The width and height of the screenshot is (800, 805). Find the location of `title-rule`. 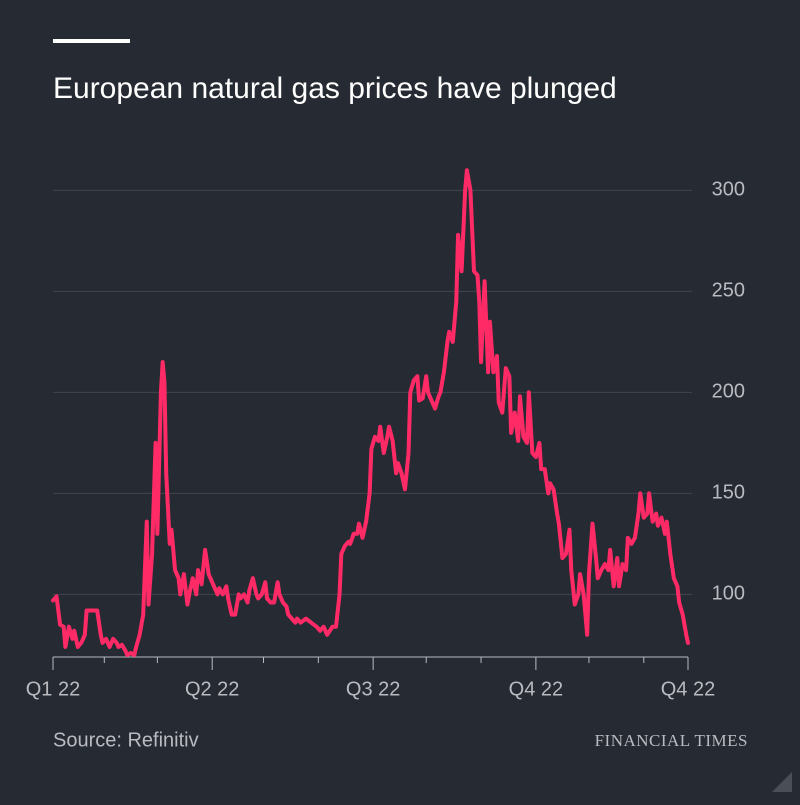

title-rule is located at coordinates (91, 41).